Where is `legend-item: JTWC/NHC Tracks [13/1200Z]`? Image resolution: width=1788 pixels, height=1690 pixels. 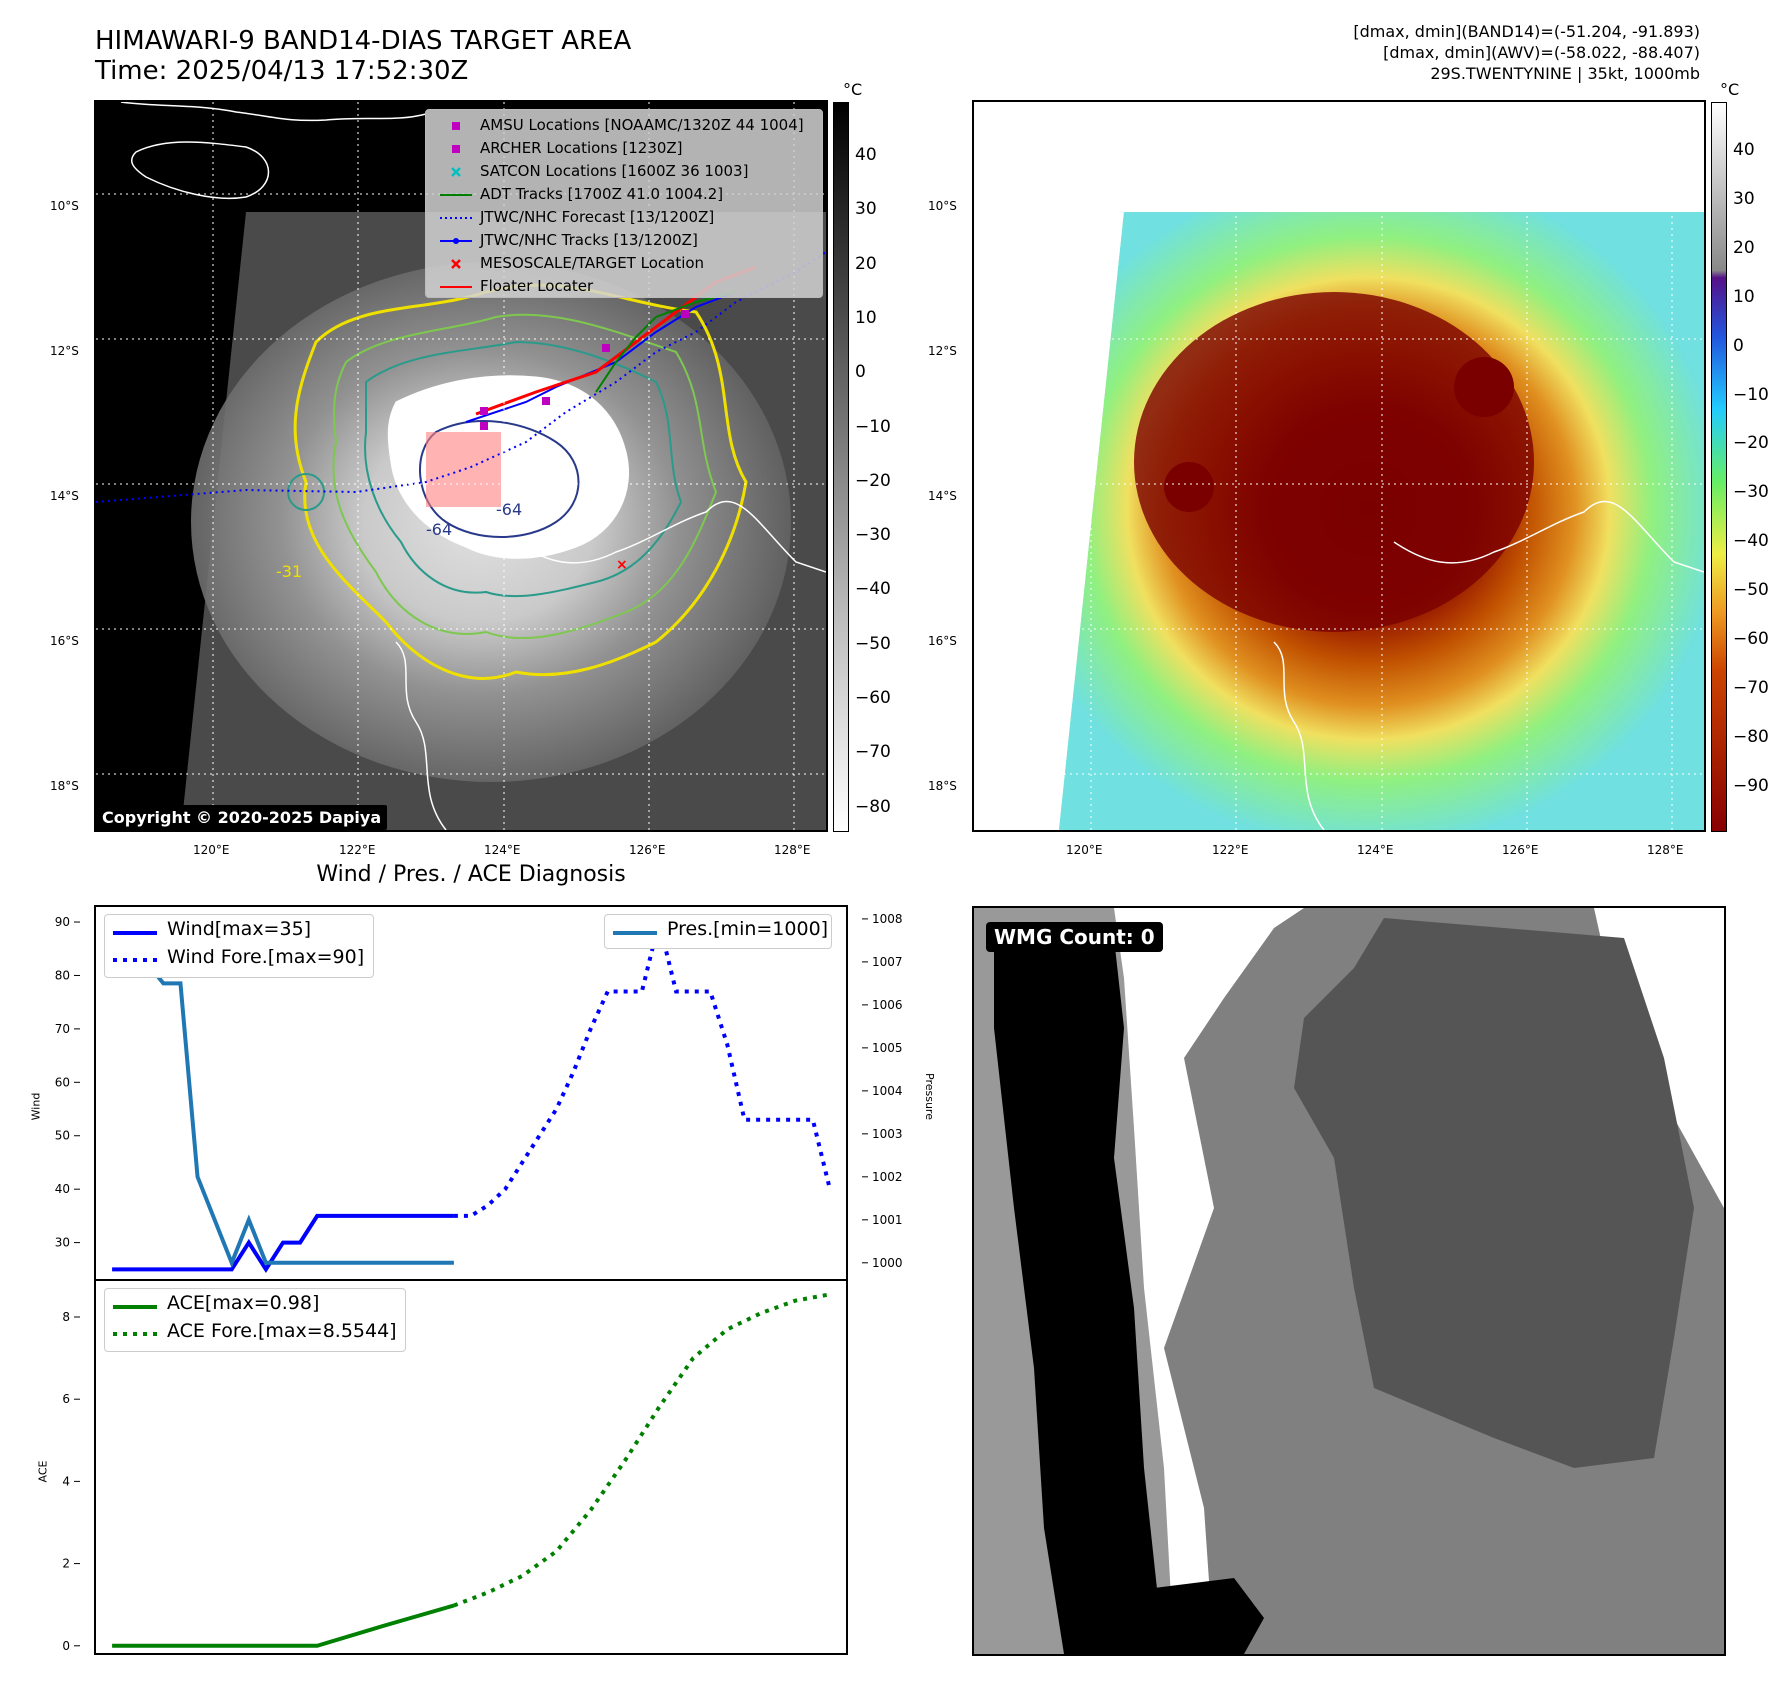 legend-item: JTWC/NHC Tracks [13/1200Z] is located at coordinates (623, 240).